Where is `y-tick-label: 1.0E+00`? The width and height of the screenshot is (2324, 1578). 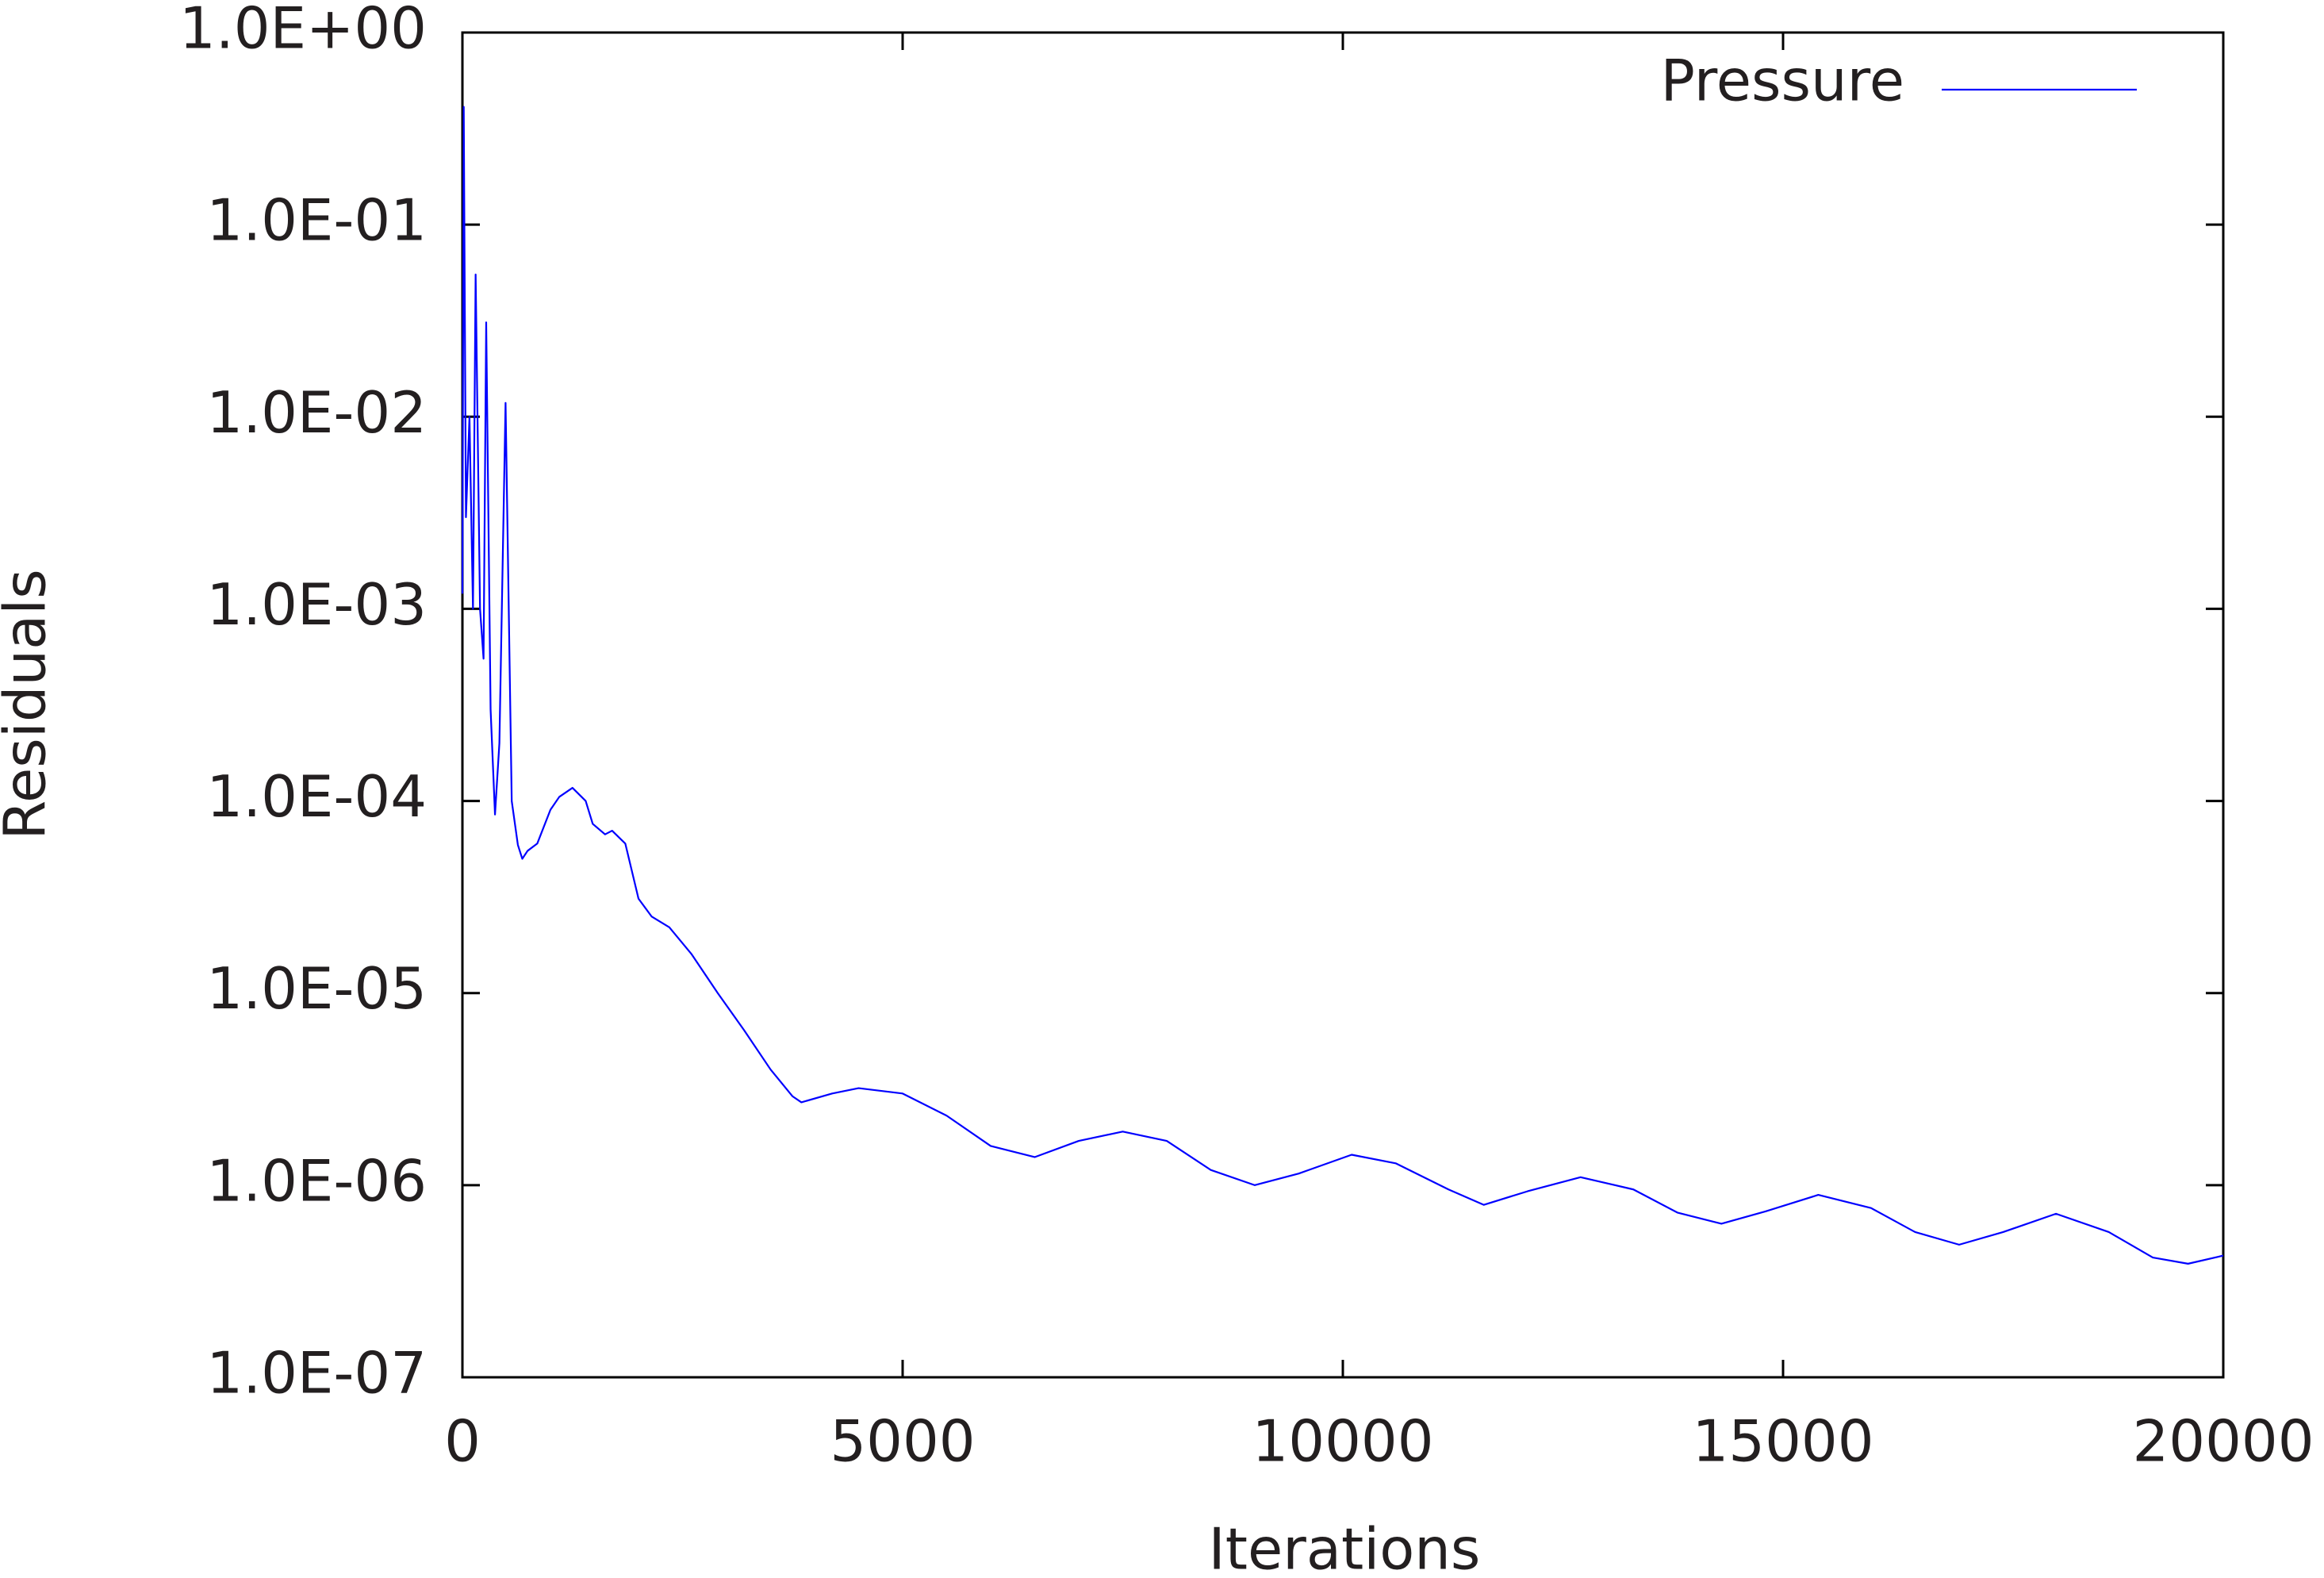 y-tick-label: 1.0E+00 is located at coordinates (303, 31).